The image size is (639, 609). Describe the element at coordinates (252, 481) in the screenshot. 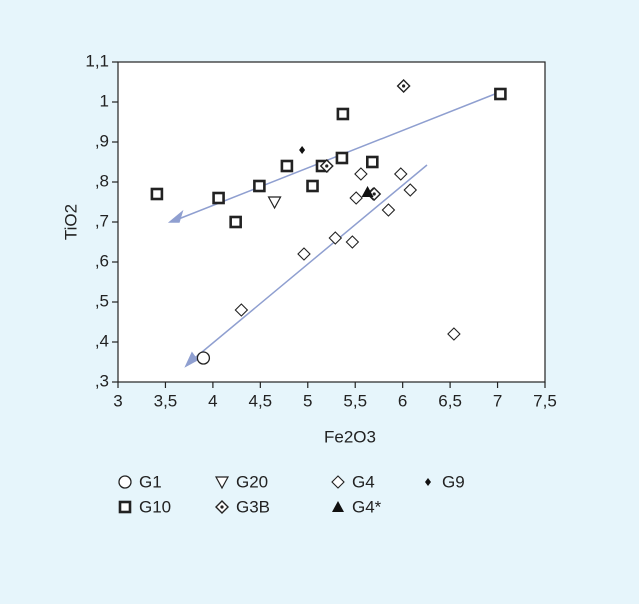

I see `legend-label: G20` at that location.